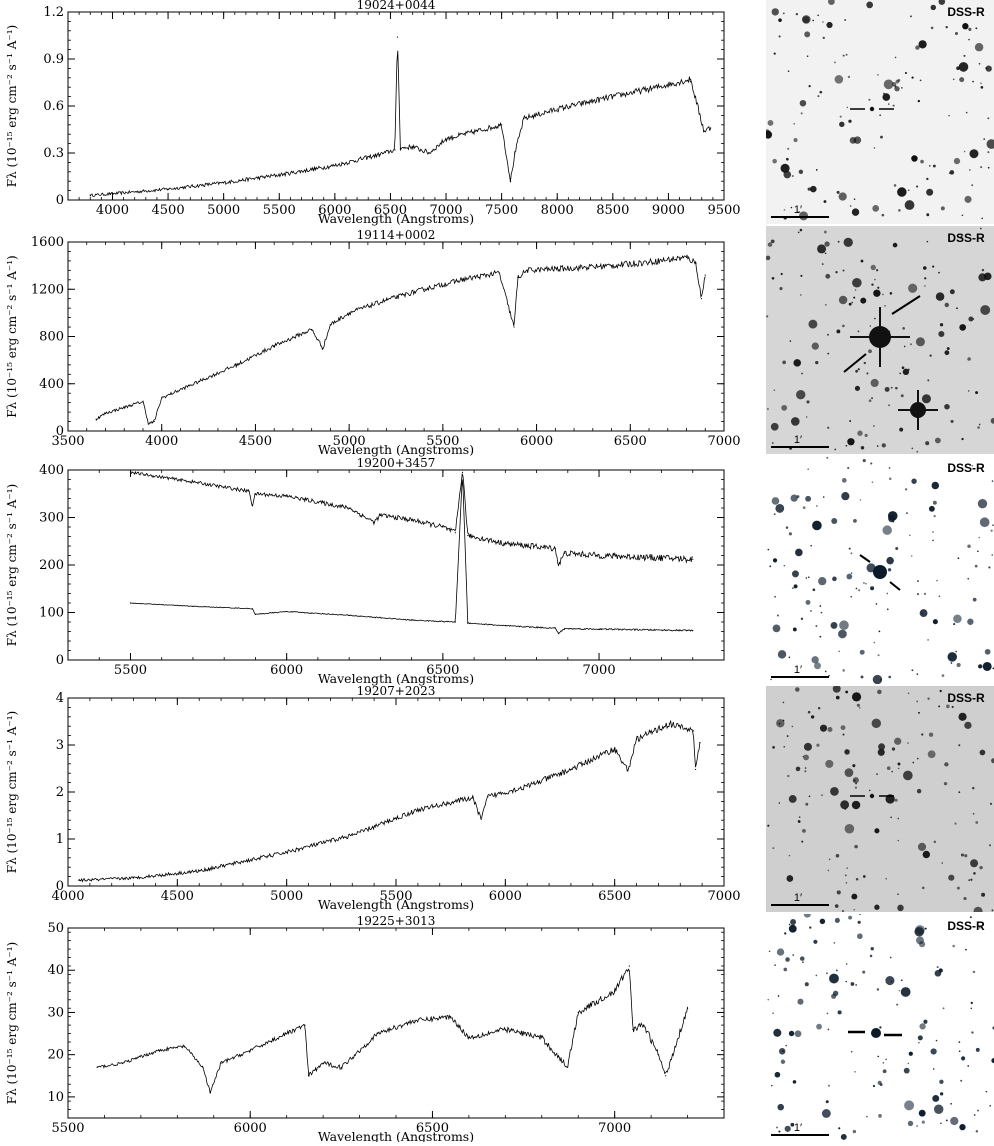 Image resolution: width=994 pixels, height=1146 pixels. I want to click on y-axis-label: Fλ (10⁻¹⁵ erg cm⁻² s⁻¹ A⁻¹), so click(12, 565).